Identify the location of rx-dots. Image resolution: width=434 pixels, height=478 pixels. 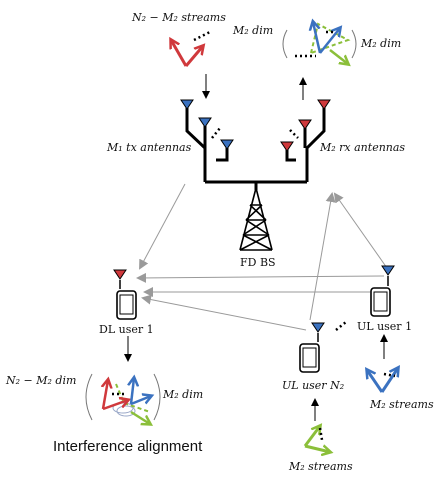
(294, 134).